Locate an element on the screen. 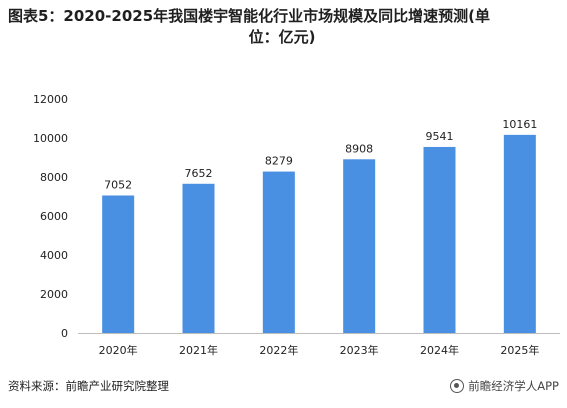  x-tick-label: 2025年 is located at coordinates (519, 350).